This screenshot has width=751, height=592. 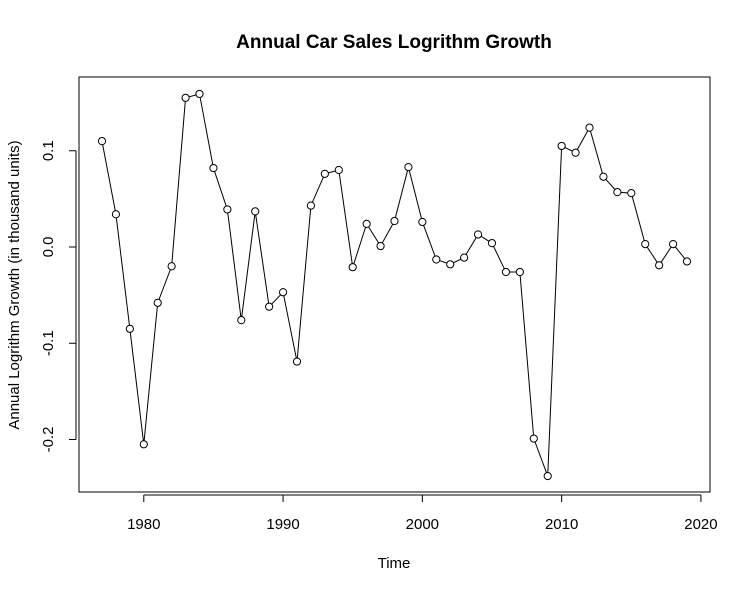 What do you see at coordinates (58, 296) in the screenshot?
I see `y-axis: -0.2 -0.1 0.0 0.1` at bounding box center [58, 296].